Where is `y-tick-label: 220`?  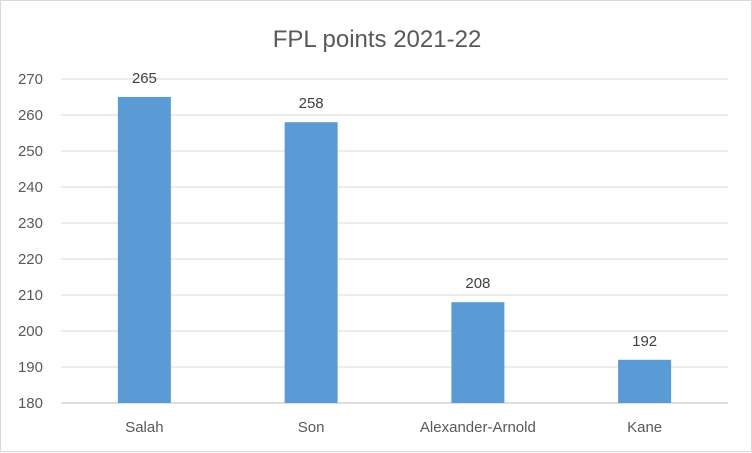 y-tick-label: 220 is located at coordinates (30, 259).